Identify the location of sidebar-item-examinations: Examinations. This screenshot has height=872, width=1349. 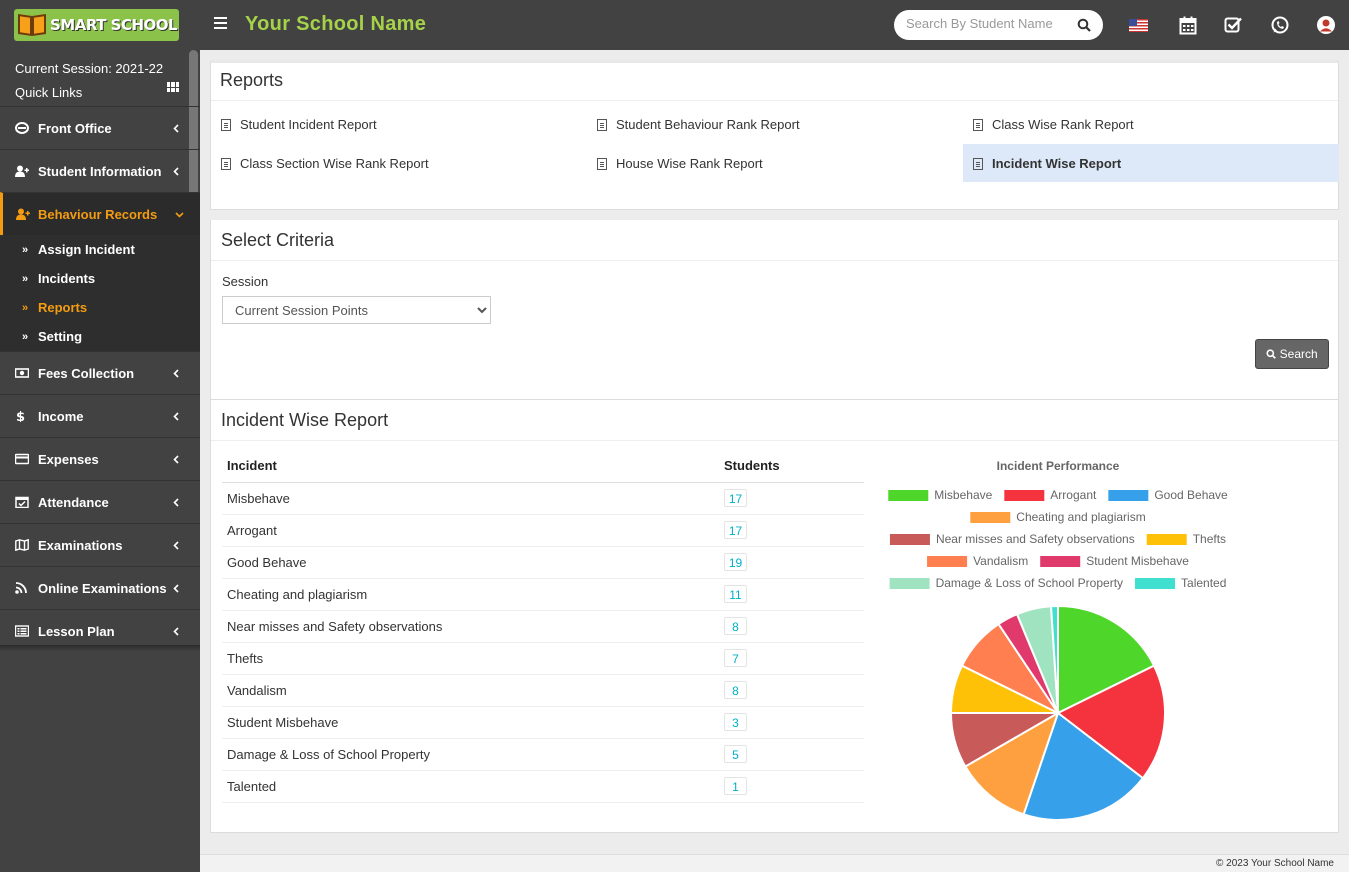
(100, 544).